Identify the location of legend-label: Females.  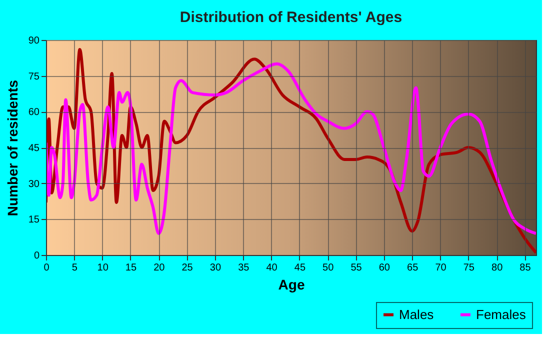
(501, 314).